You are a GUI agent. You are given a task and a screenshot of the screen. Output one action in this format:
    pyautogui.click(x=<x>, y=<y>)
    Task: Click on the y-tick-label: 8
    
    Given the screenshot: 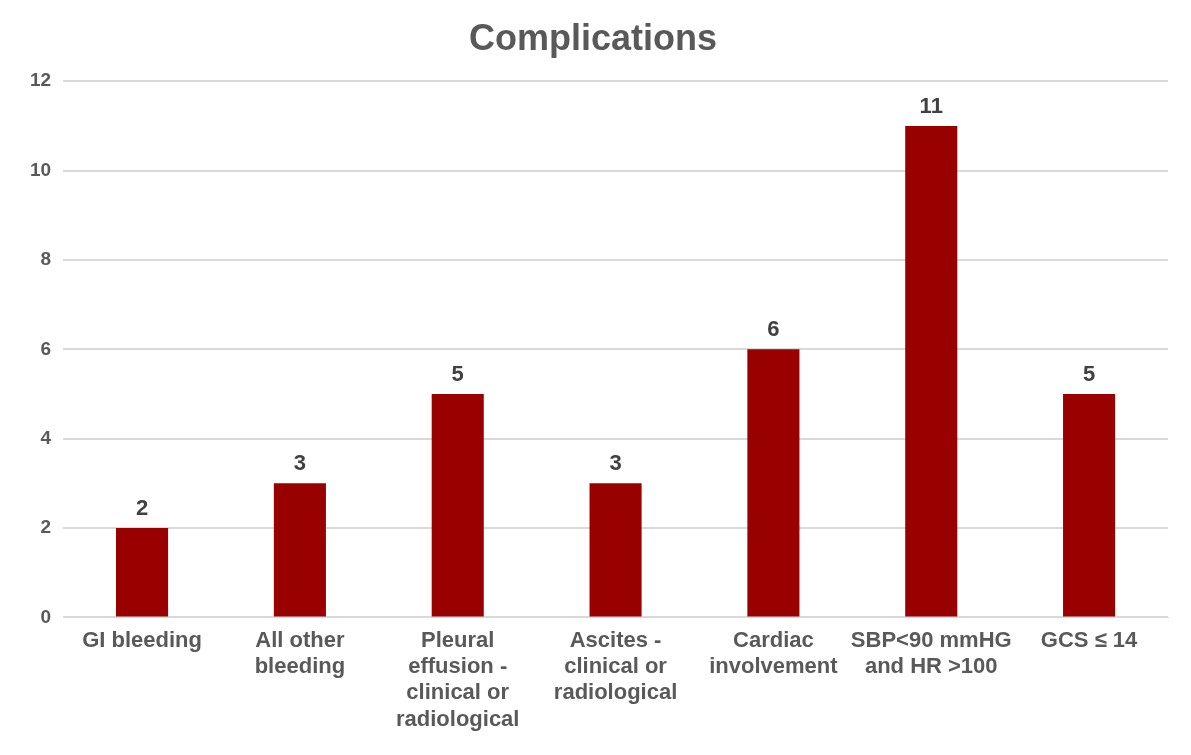 What is the action you would take?
    pyautogui.click(x=46, y=259)
    